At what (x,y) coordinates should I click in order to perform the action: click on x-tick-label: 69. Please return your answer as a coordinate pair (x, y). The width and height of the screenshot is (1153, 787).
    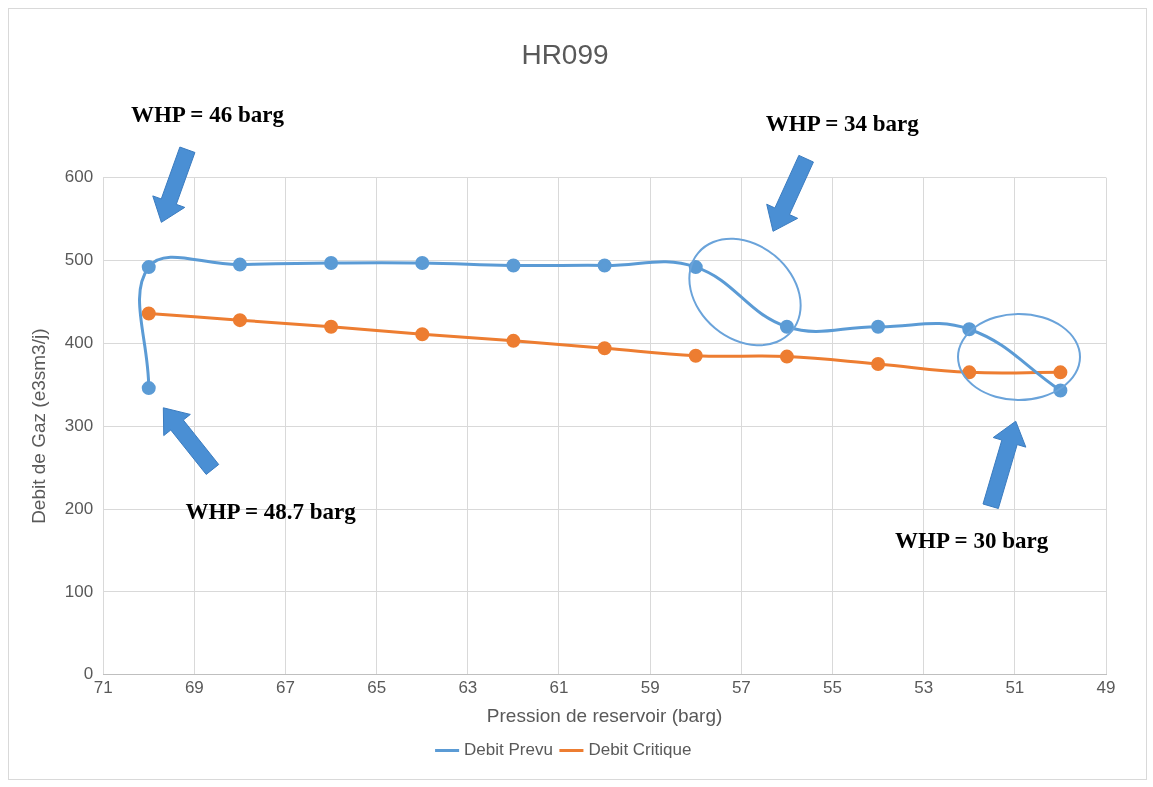
    Looking at the image, I should click on (194, 687).